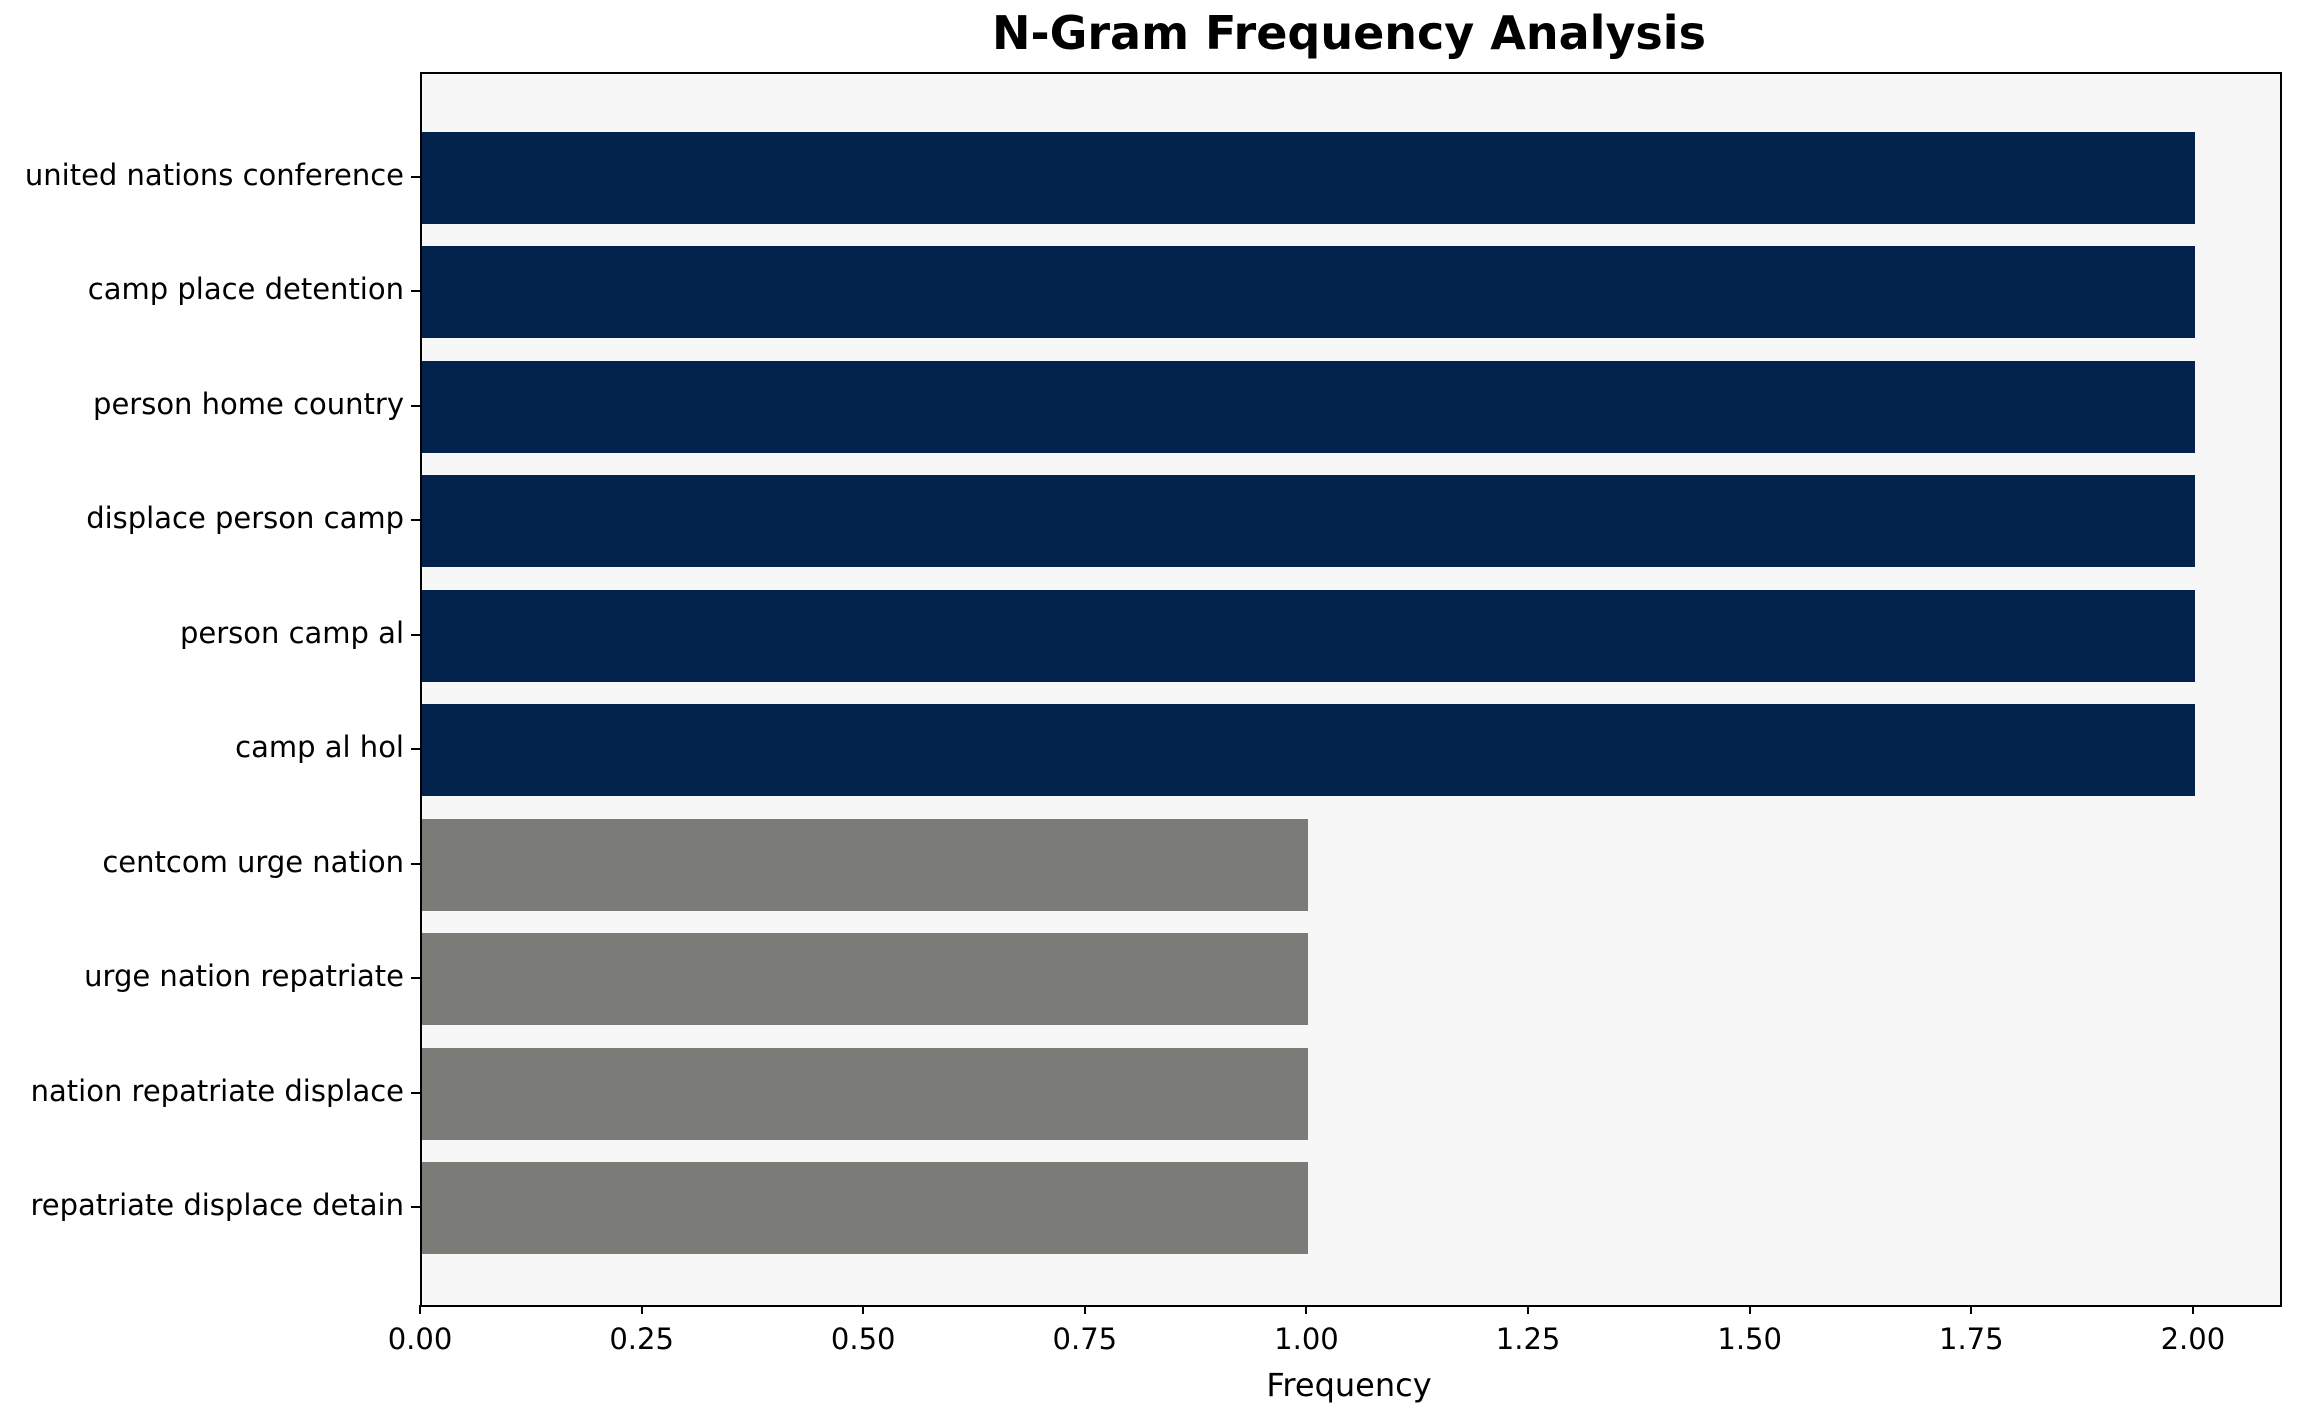 The image size is (2301, 1414). What do you see at coordinates (1085, 1339) in the screenshot?
I see `x-tick-label: 0.75` at bounding box center [1085, 1339].